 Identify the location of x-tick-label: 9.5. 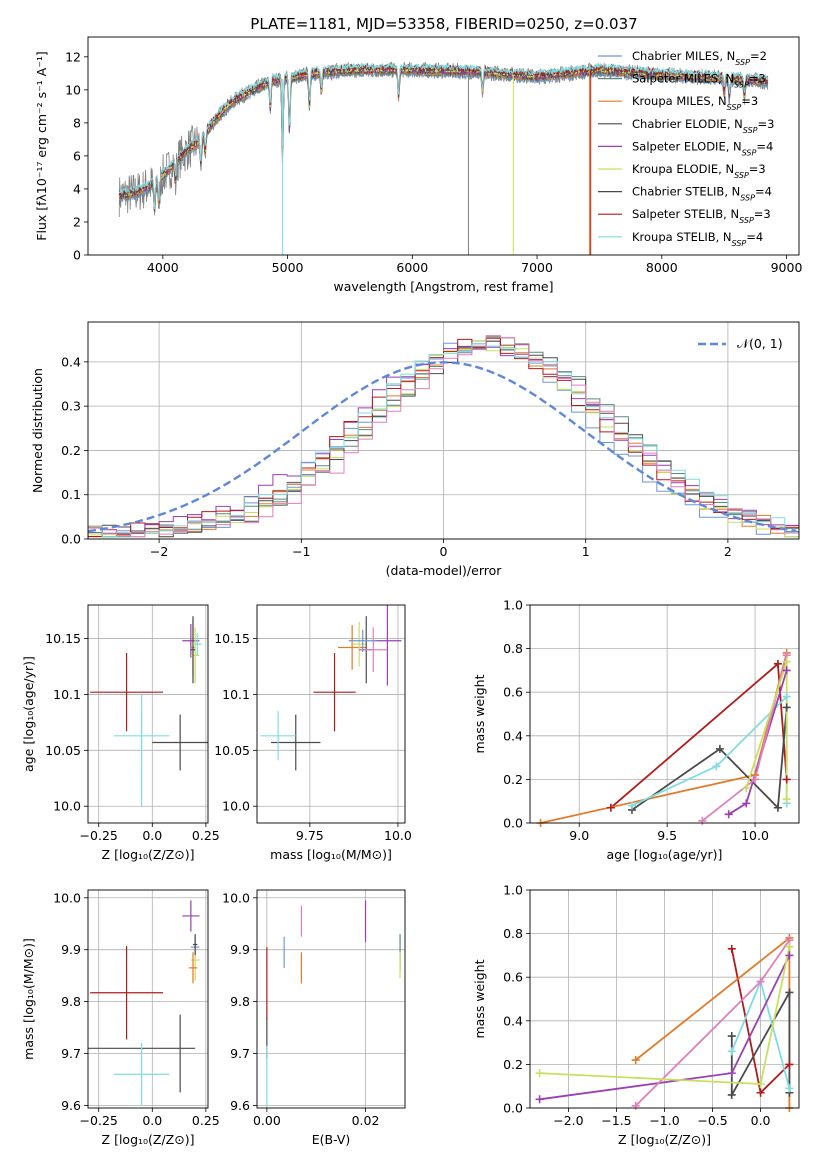
(667, 835).